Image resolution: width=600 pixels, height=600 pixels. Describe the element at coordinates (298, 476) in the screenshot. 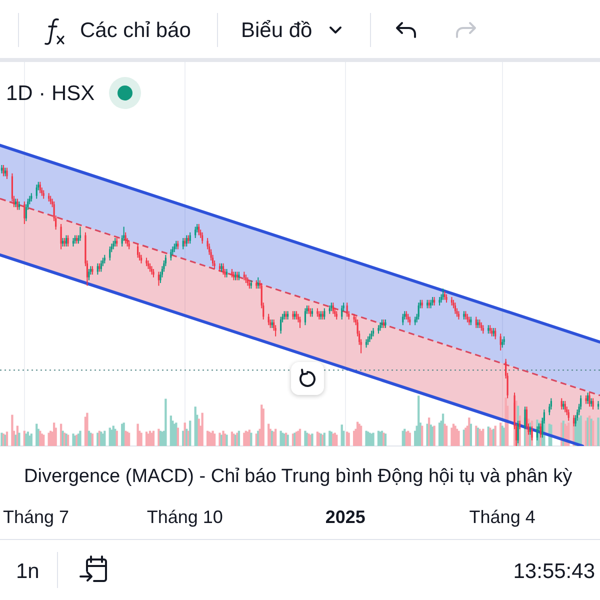

I see `text: Divergence (MACD) - Chỉ báo Trung bình Động hội tụ và phân kỳ` at that location.